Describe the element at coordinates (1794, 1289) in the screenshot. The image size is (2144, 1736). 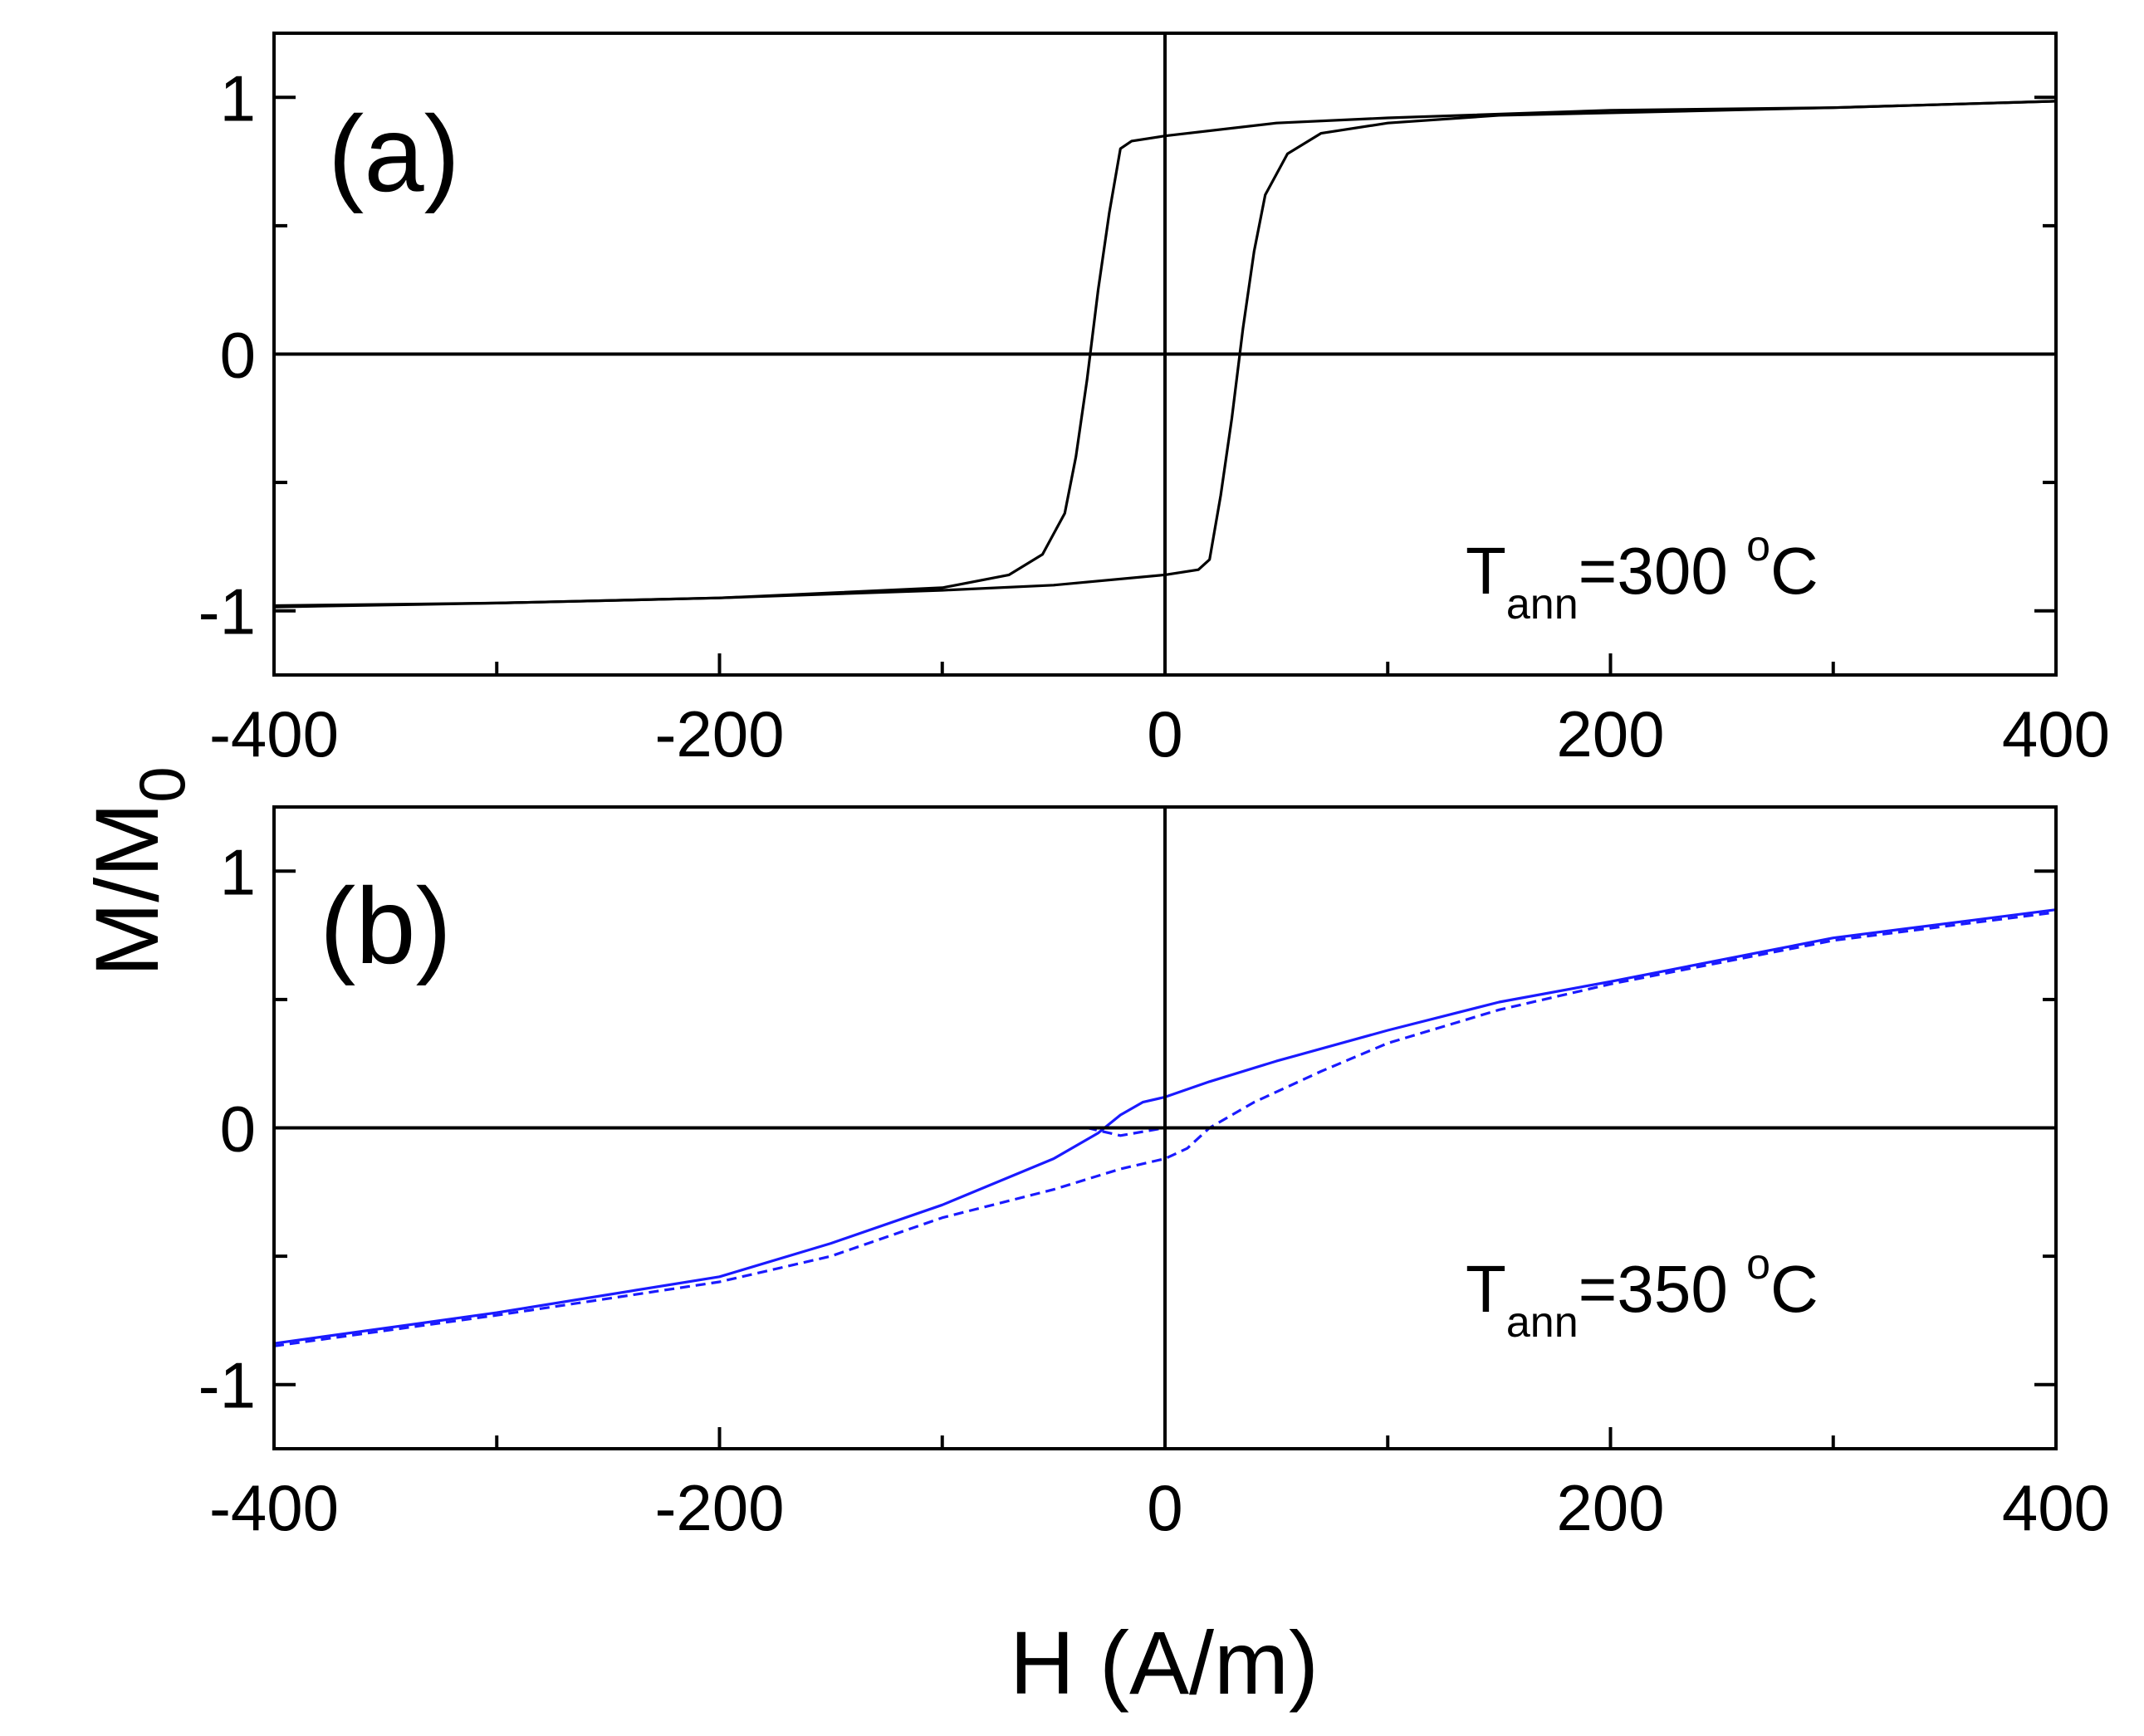
I see `annotation-b-unit: C` at that location.